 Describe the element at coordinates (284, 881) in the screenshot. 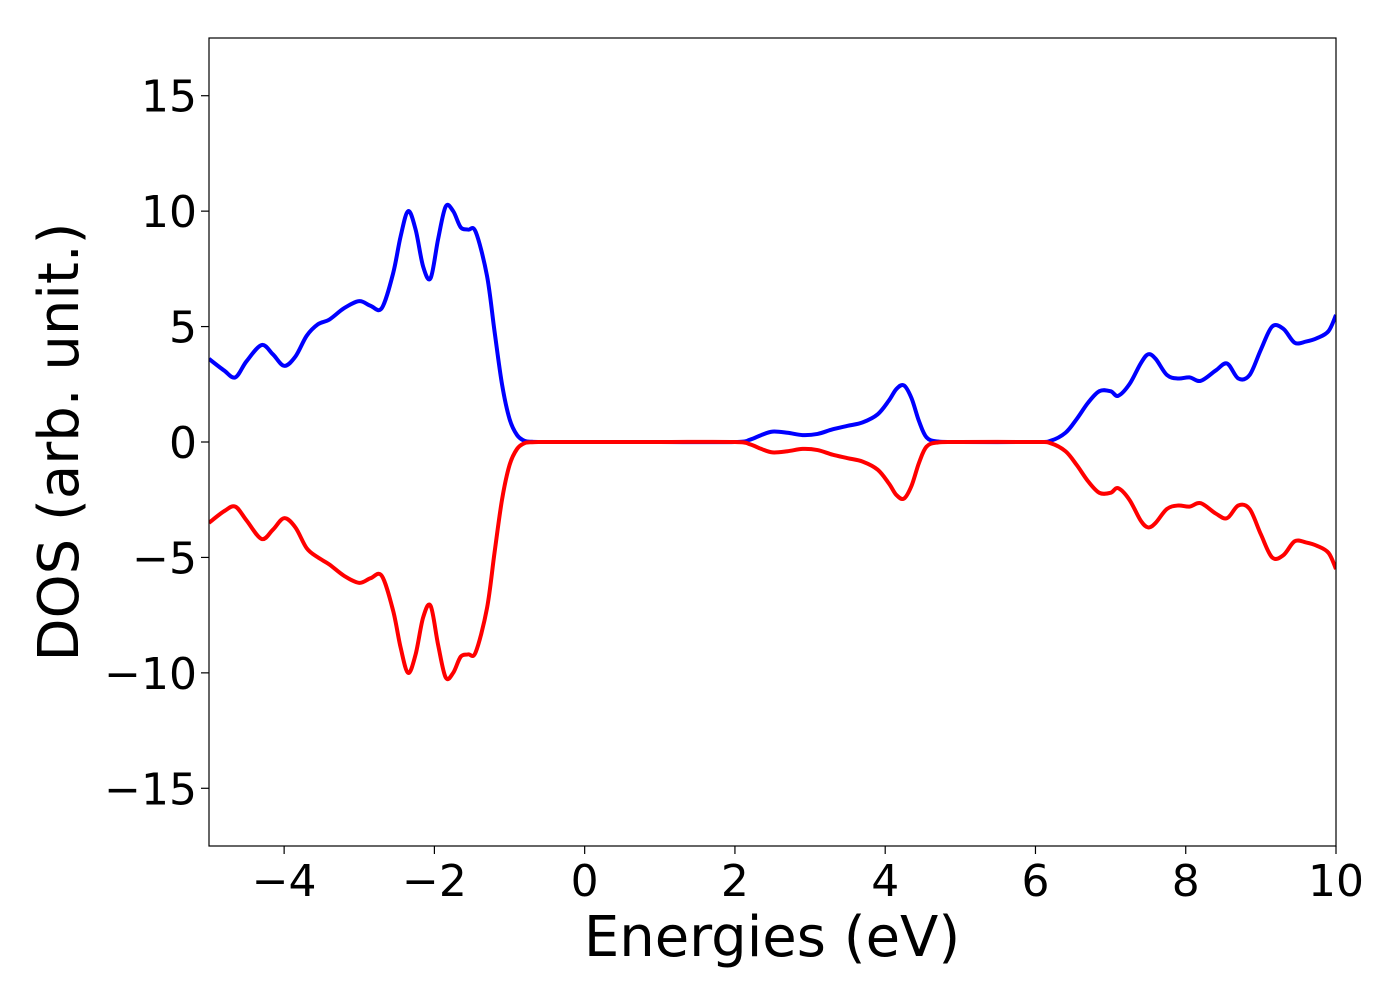

I see `x-tick-label: −4` at that location.